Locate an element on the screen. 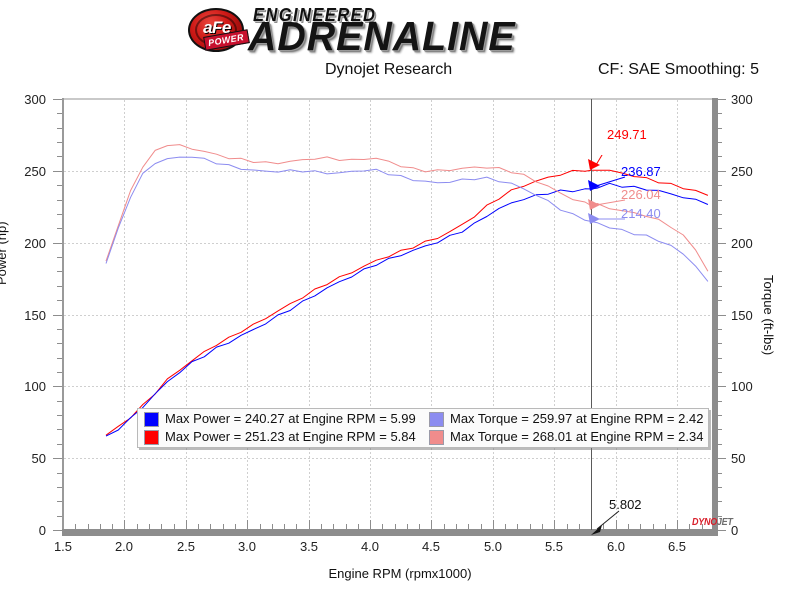 The image size is (800, 600). legend-swatch-power-stock is located at coordinates (151, 419).